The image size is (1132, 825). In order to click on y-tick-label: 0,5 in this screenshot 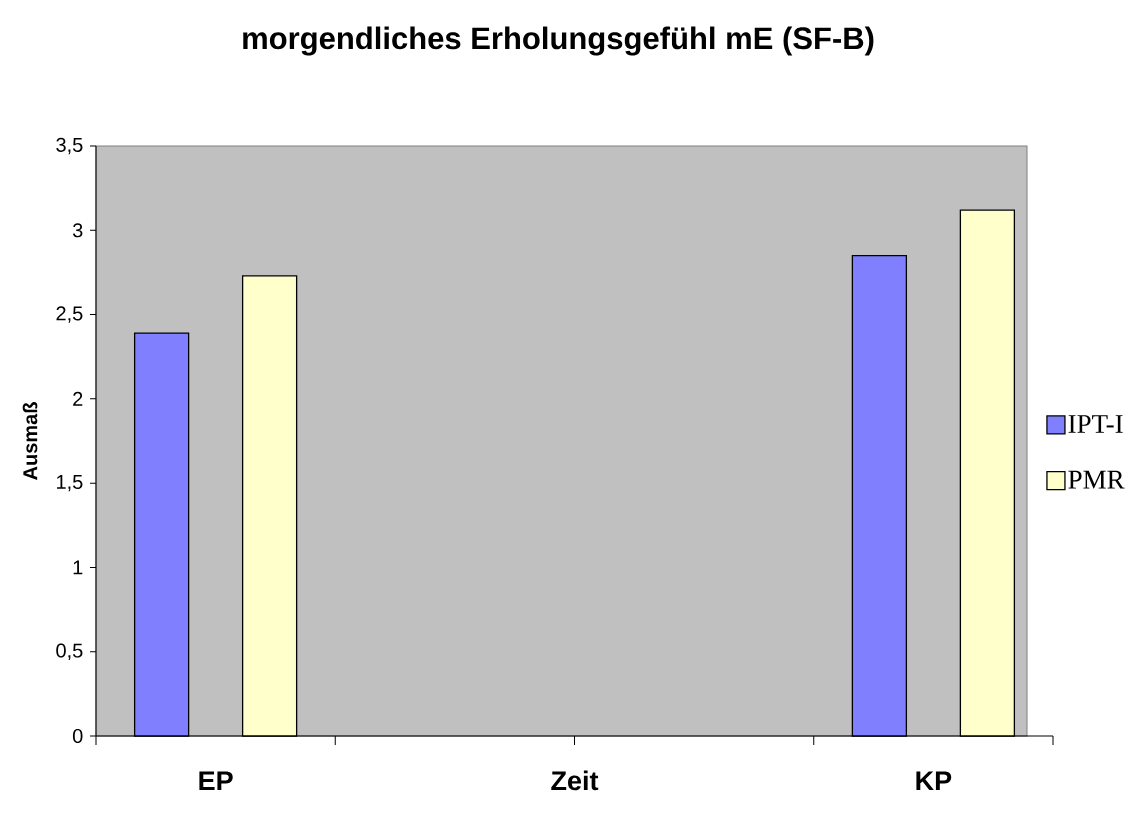, I will do `click(69, 651)`.